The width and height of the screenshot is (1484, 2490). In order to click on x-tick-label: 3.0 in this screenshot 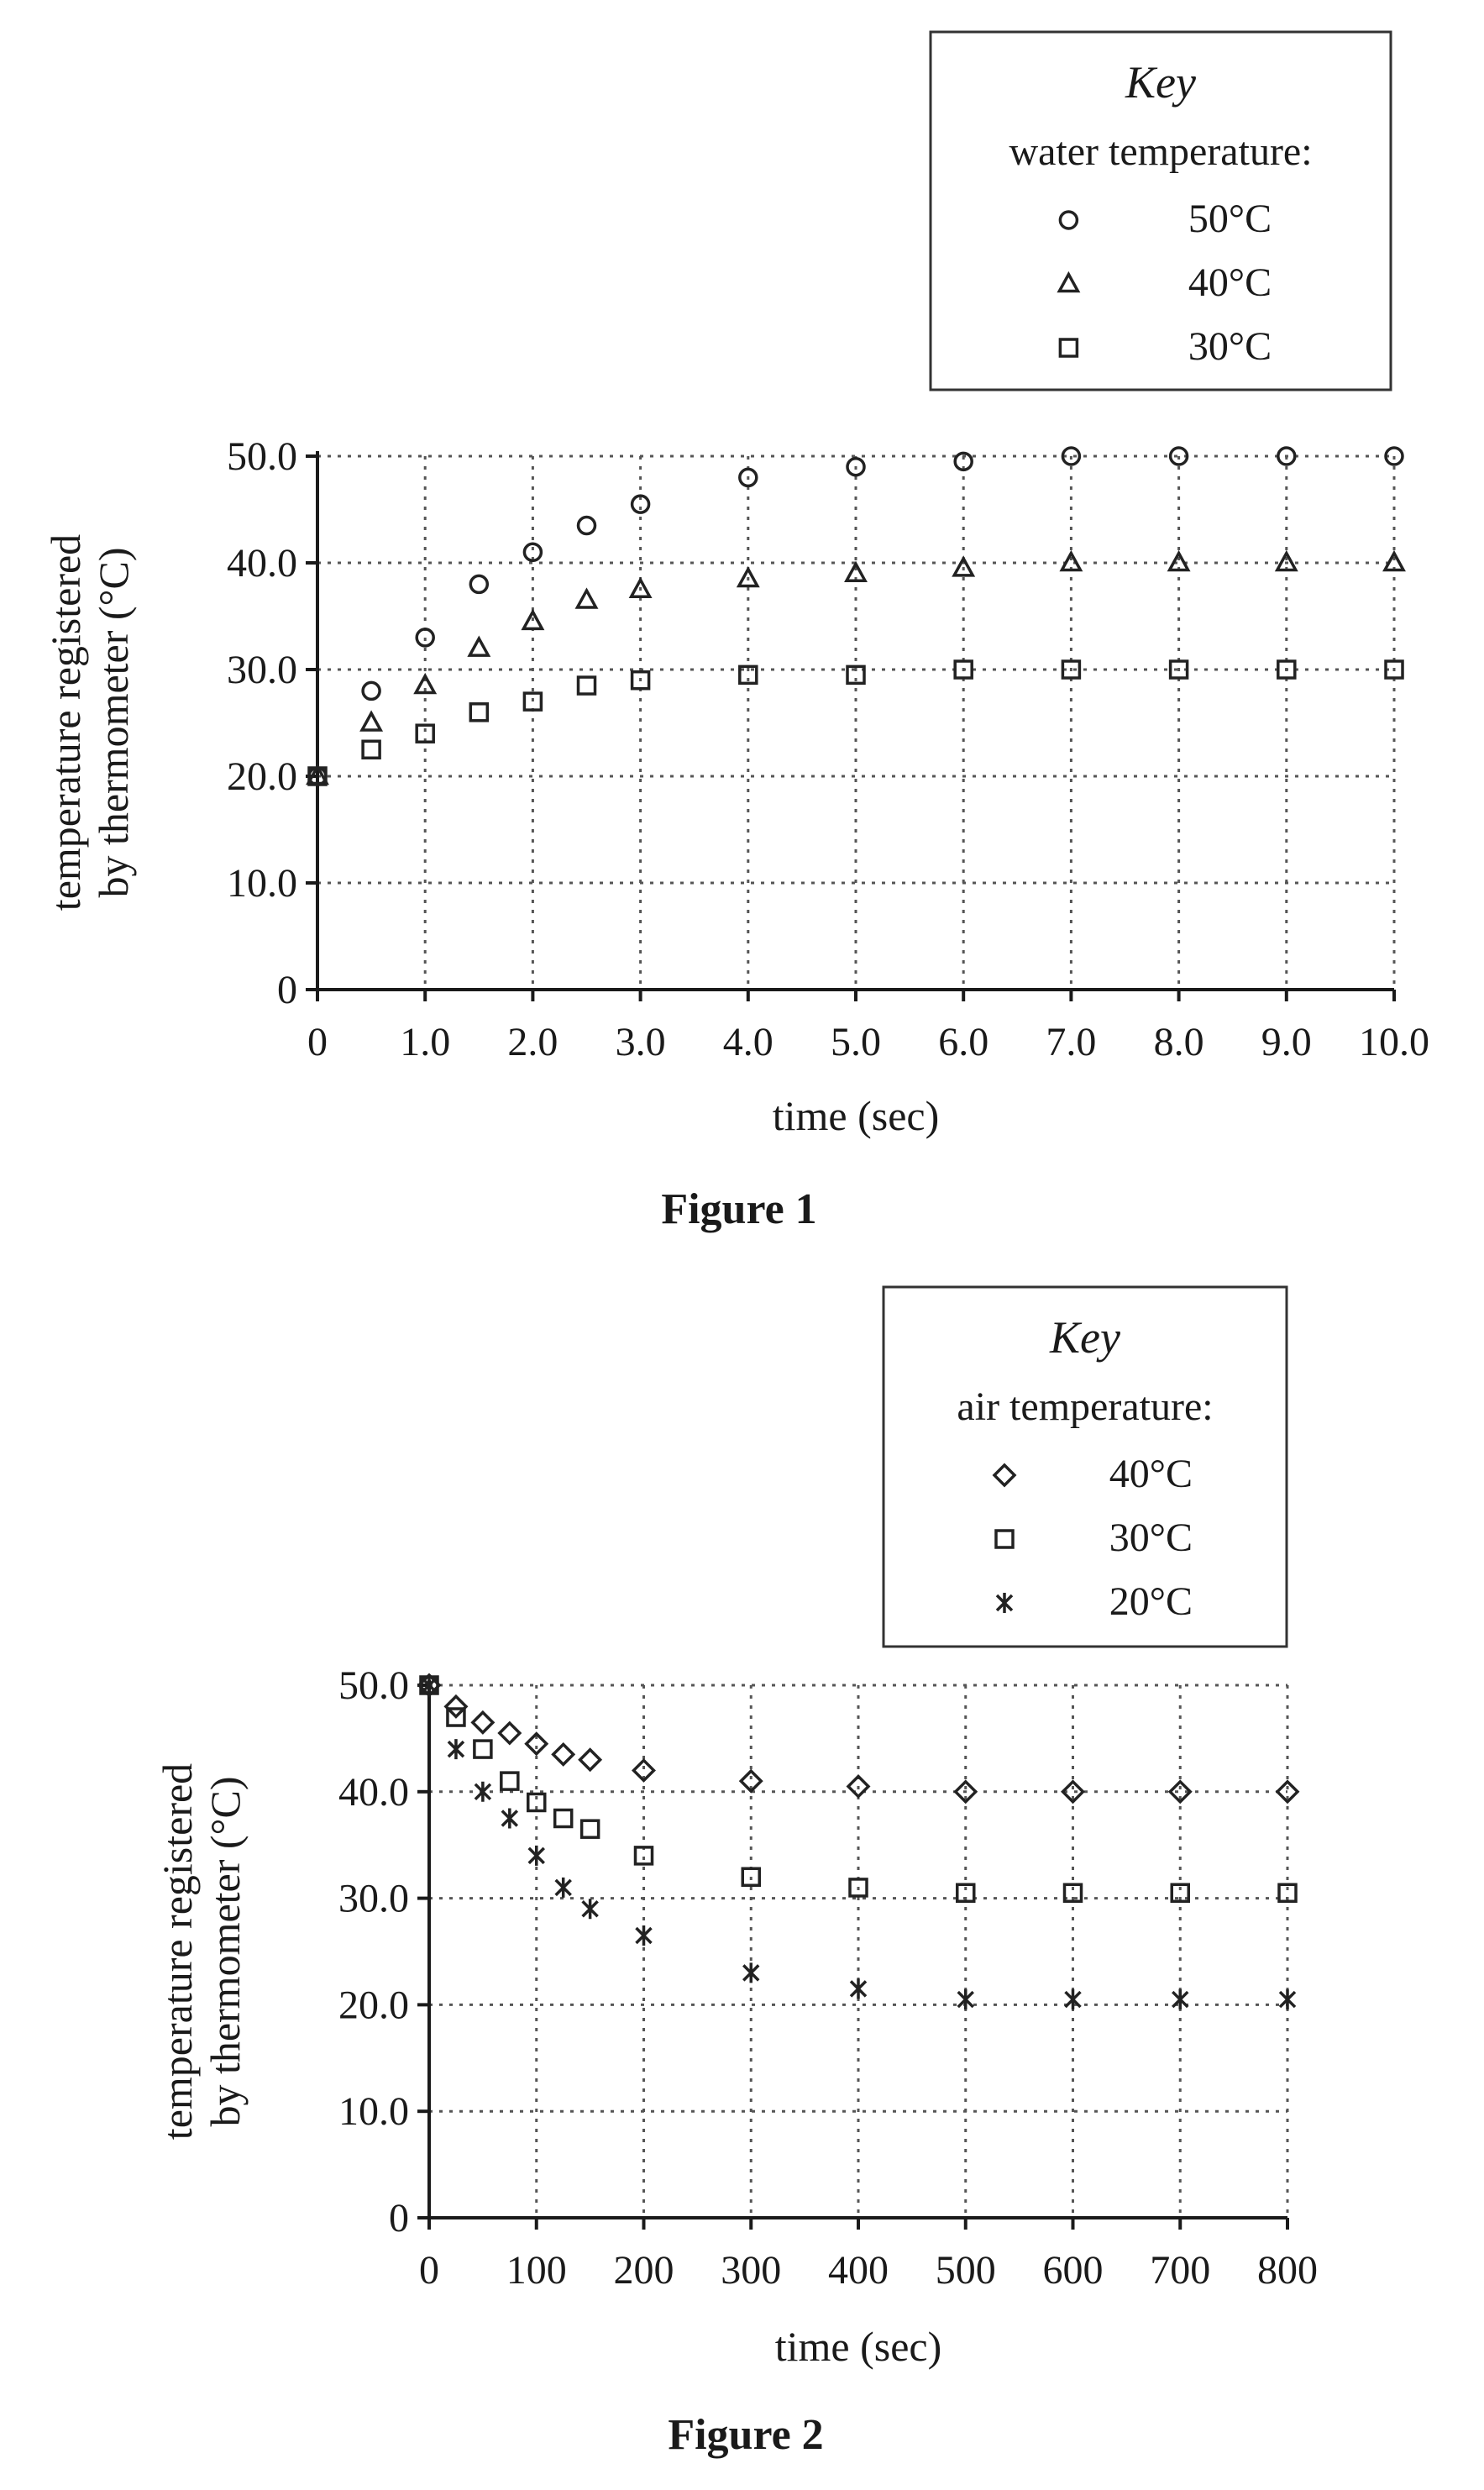, I will do `click(641, 1042)`.